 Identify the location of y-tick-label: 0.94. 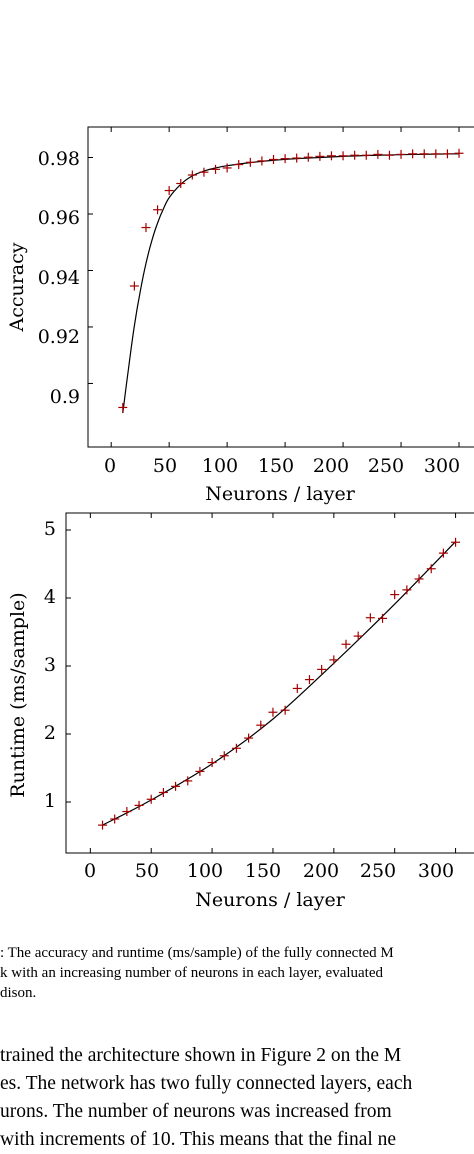
(59, 278).